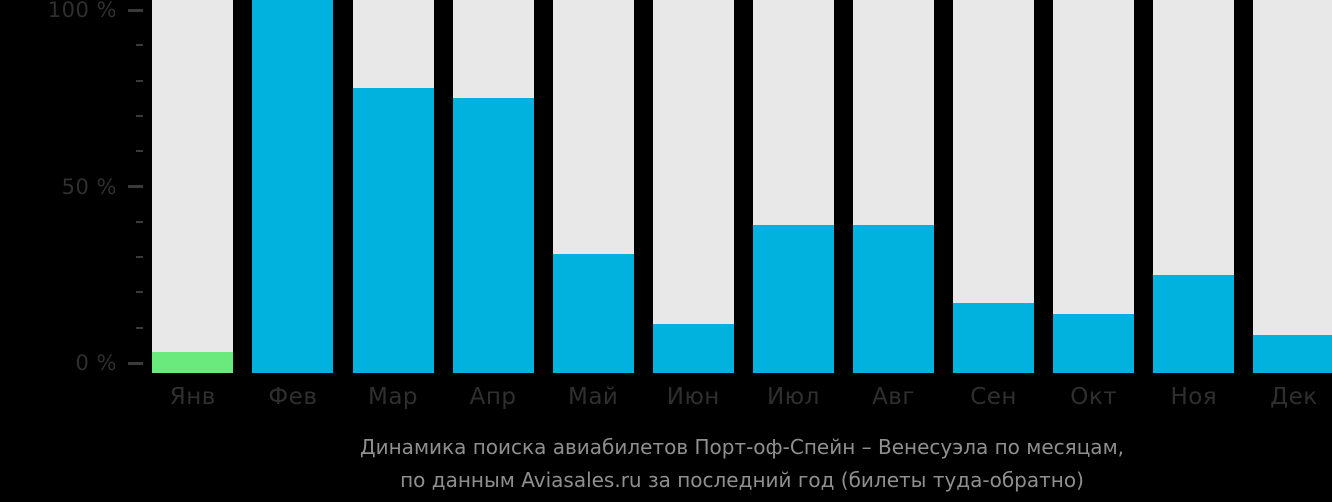  What do you see at coordinates (793, 397) in the screenshot?
I see `x-axis-label: Июл` at bounding box center [793, 397].